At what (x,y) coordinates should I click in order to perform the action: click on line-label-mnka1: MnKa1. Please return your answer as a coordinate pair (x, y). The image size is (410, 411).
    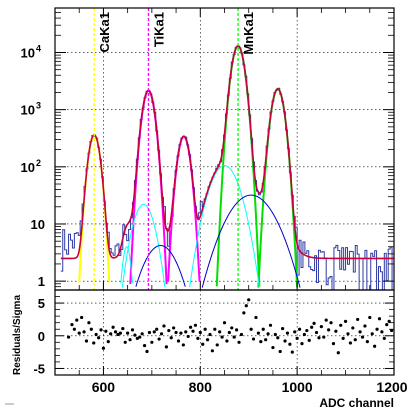
    Looking at the image, I should click on (248, 33).